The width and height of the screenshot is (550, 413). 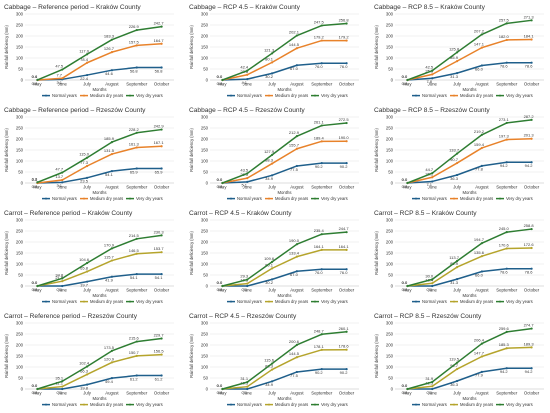 What do you see at coordinates (432, 110) in the screenshot?
I see `chart-title: Cabbage – RCP 8.5 – Rzeszów County` at bounding box center [432, 110].